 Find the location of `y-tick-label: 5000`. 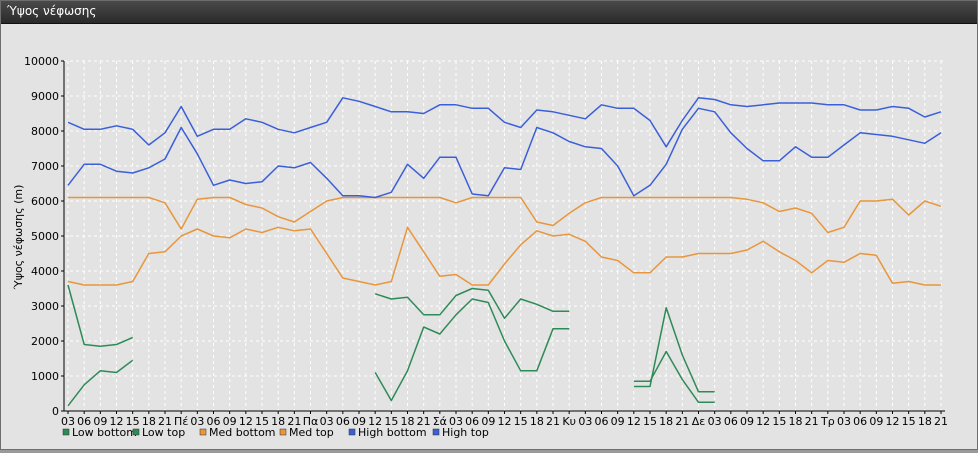

y-tick-label: 5000 is located at coordinates (45, 236).